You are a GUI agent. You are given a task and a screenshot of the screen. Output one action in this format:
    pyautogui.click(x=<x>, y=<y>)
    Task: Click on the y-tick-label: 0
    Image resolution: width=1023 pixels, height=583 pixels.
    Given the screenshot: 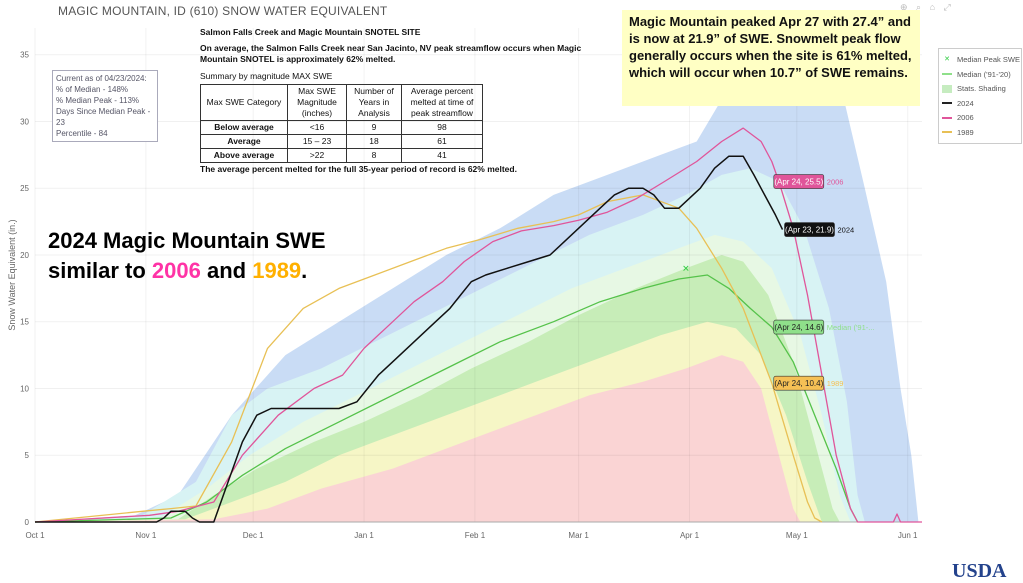 What is the action you would take?
    pyautogui.click(x=27, y=522)
    